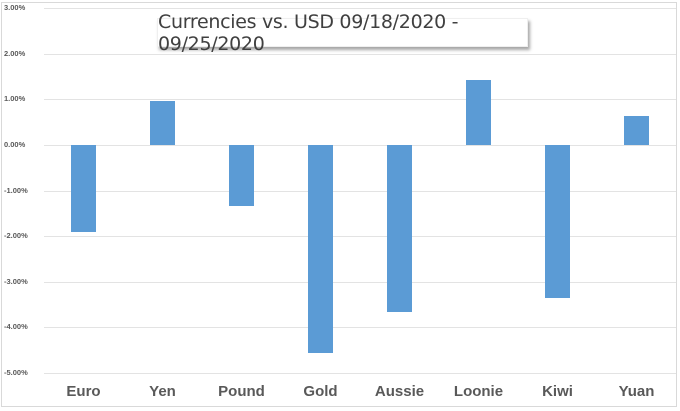 Image resolution: width=680 pixels, height=411 pixels. What do you see at coordinates (320, 391) in the screenshot?
I see `x-axis-label: Gold` at bounding box center [320, 391].